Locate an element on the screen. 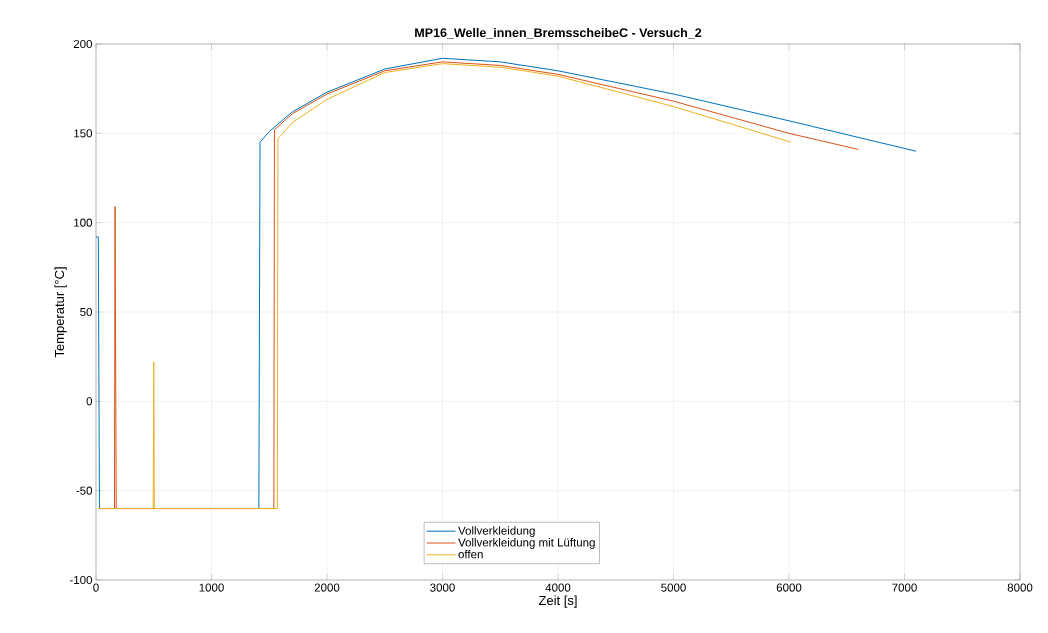  y-tick-label: 150 is located at coordinates (83, 133).